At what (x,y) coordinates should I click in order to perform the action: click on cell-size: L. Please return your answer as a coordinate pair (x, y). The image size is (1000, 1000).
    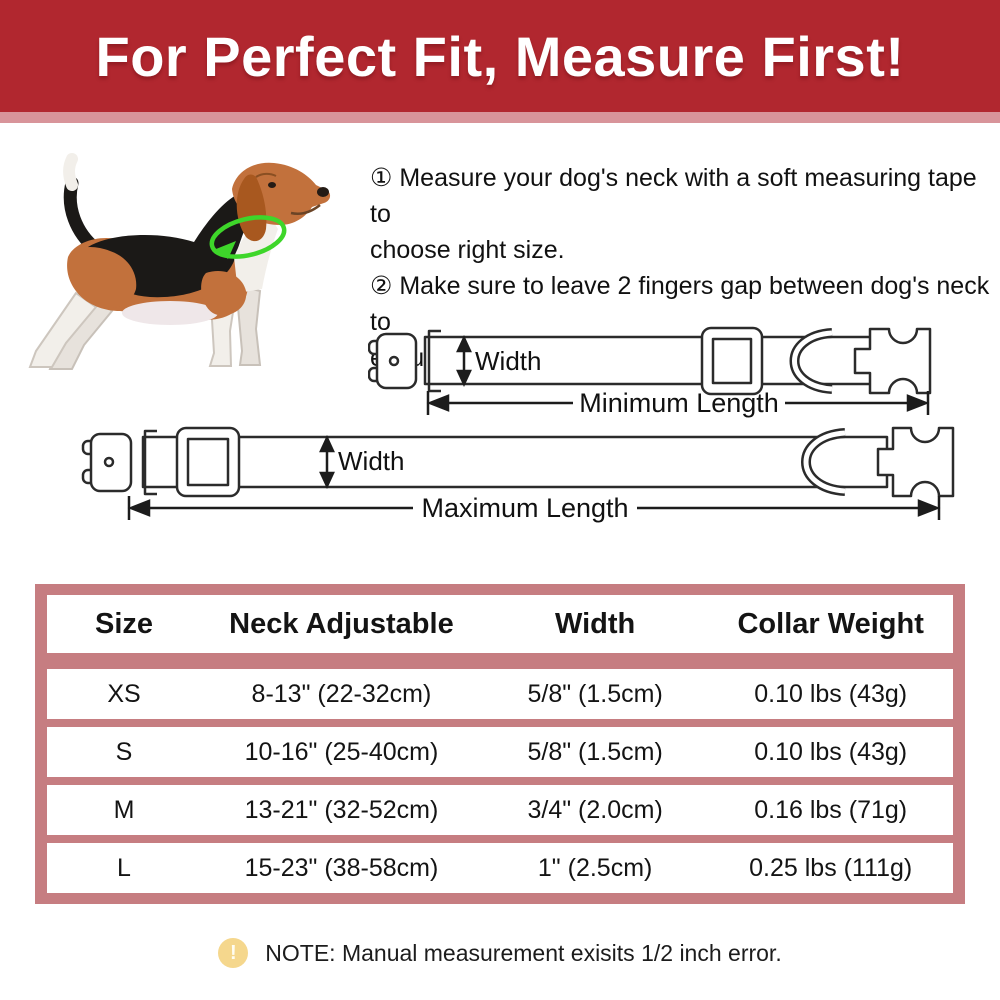
    Looking at the image, I should click on (124, 867).